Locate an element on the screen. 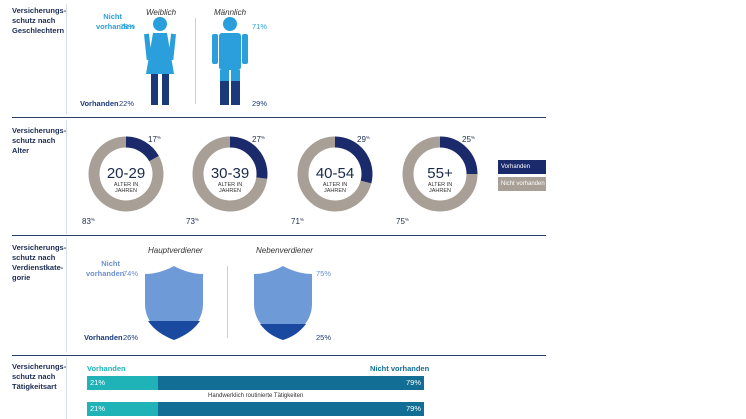 The image size is (746, 419). legend-vorhanden: Vorhanden is located at coordinates (522, 167).